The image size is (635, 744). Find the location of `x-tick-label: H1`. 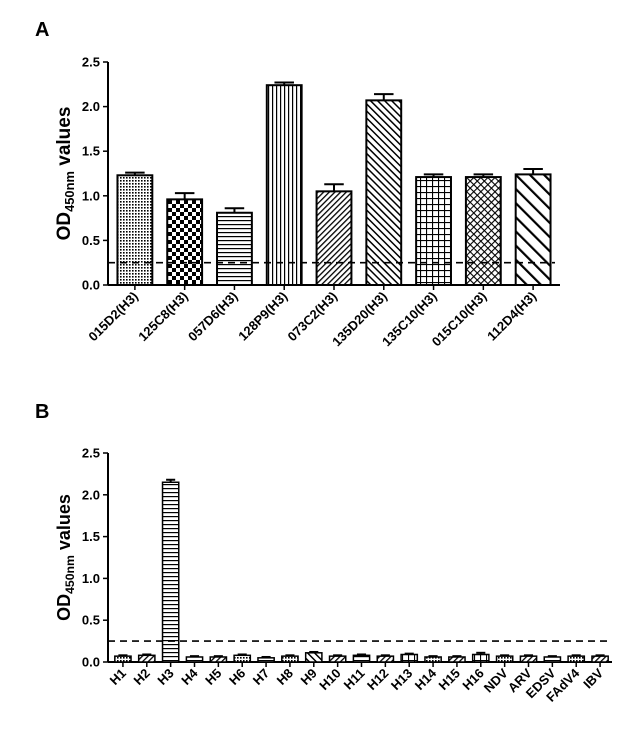

x-tick-label: H1 is located at coordinates (118, 677).